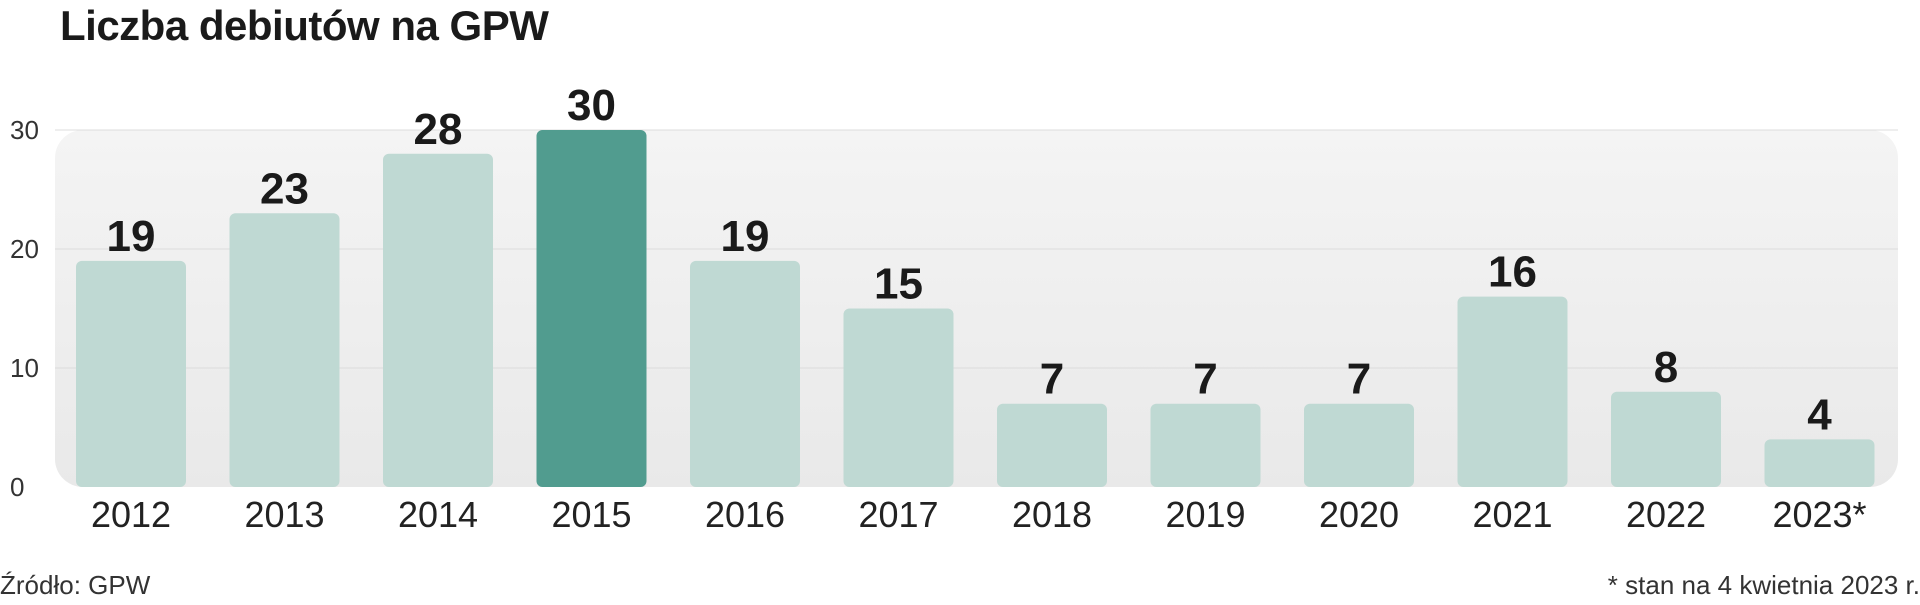  What do you see at coordinates (1205, 514) in the screenshot?
I see `x-category-label: 2019` at bounding box center [1205, 514].